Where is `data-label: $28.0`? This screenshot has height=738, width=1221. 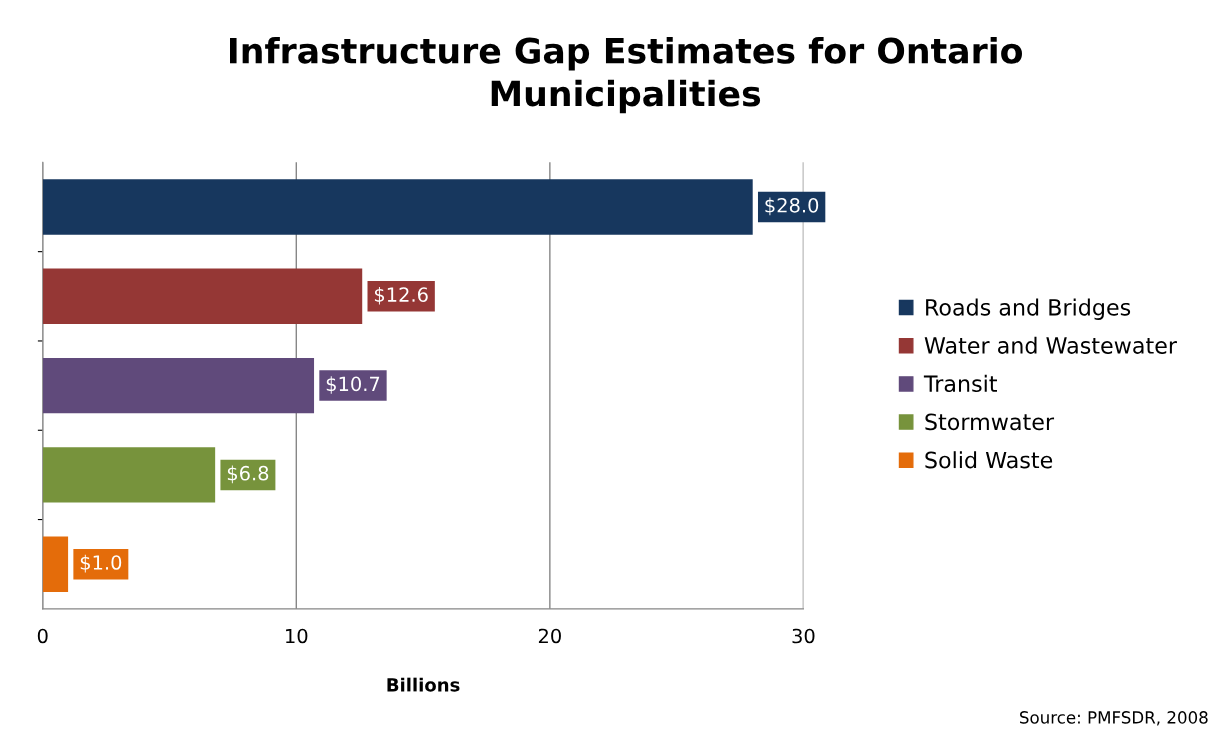
data-label: $28.0 is located at coordinates (792, 206).